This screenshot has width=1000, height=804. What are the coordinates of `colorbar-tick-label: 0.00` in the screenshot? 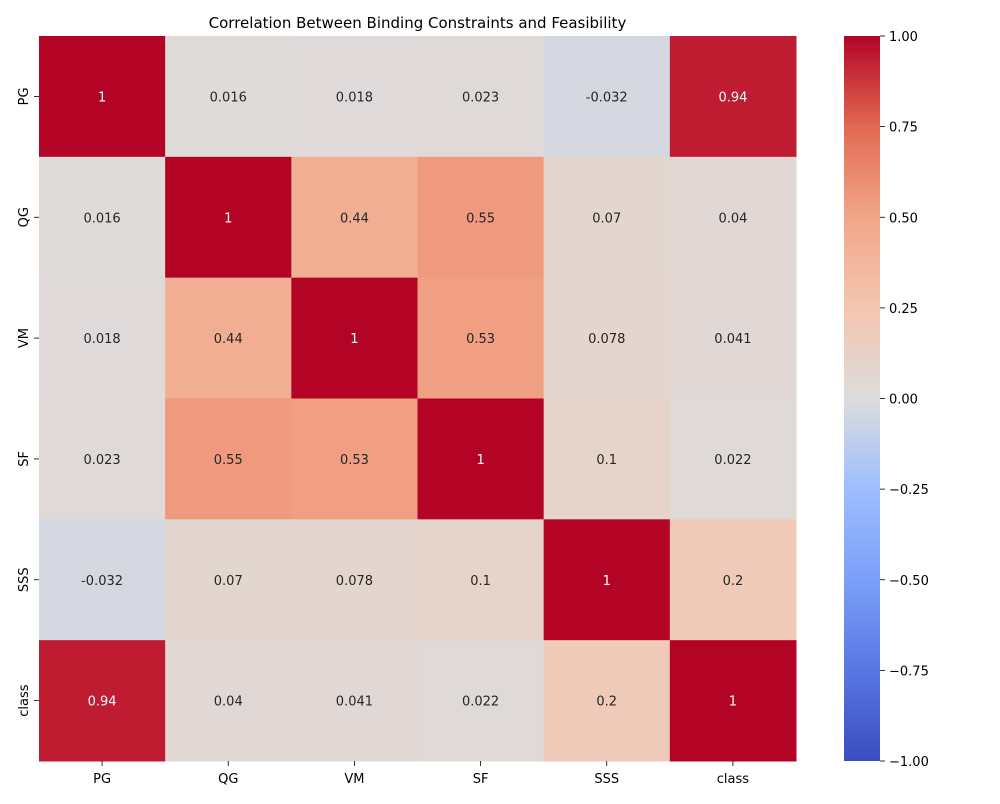 It's located at (903, 400).